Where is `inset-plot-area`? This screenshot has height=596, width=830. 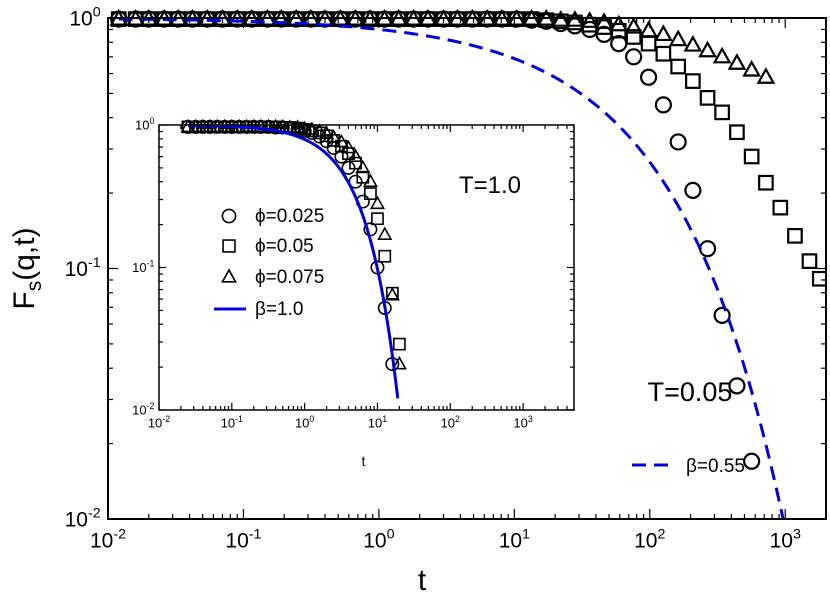
inset-plot-area is located at coordinates (293, 258).